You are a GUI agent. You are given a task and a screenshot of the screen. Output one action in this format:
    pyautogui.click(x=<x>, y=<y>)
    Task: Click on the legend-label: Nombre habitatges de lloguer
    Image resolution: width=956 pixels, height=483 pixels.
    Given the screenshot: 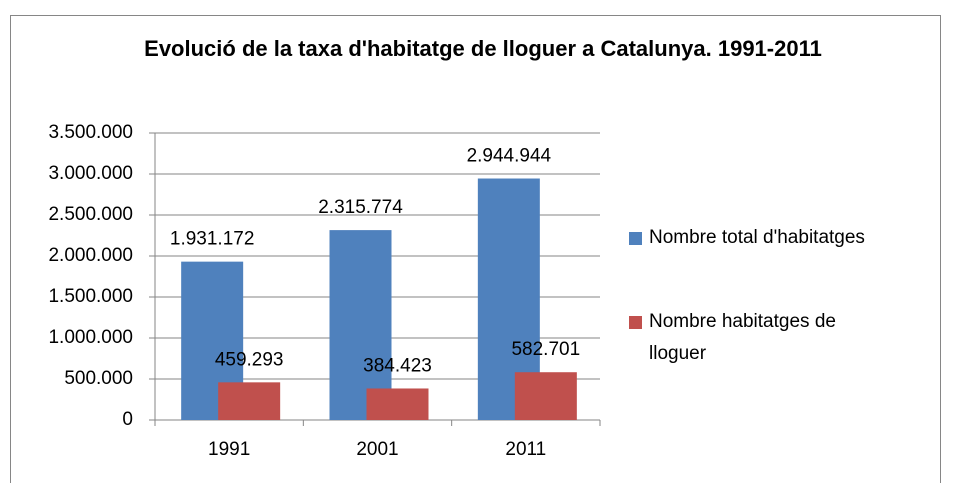 What is the action you would take?
    pyautogui.click(x=742, y=337)
    